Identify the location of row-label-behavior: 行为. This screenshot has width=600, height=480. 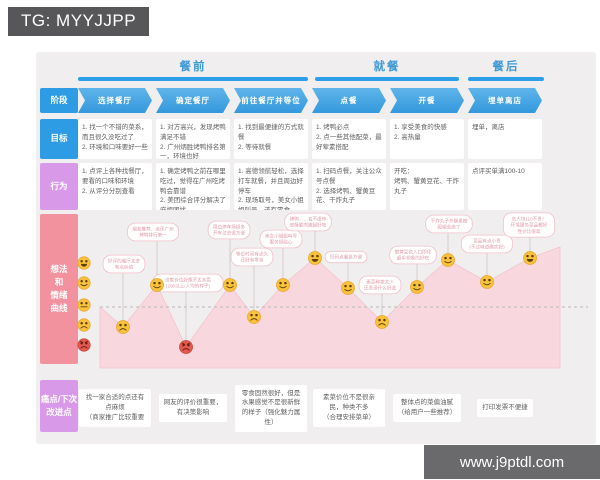
(59, 186).